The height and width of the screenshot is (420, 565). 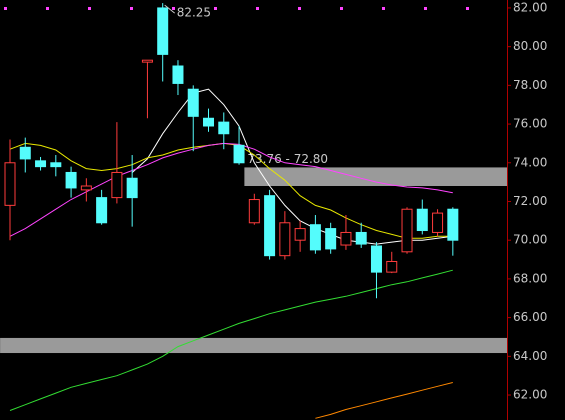 What do you see at coordinates (530, 395) in the screenshot?
I see `y-tick-label: 62.00` at bounding box center [530, 395].